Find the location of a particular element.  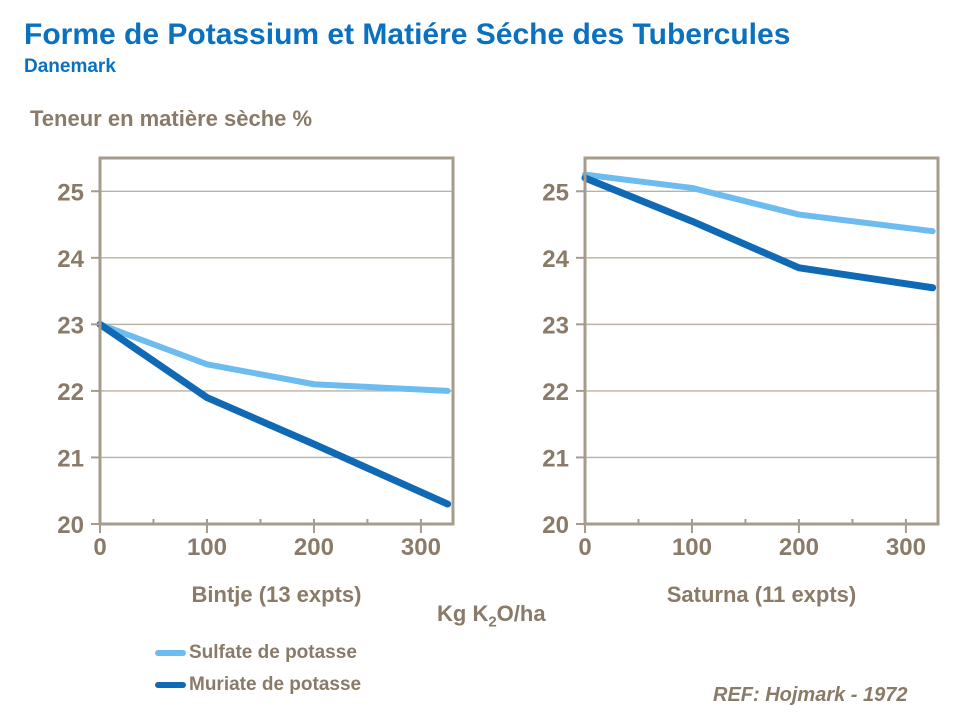

x-axis-unit-label: Kg K2O/ha is located at coordinates (491, 615).